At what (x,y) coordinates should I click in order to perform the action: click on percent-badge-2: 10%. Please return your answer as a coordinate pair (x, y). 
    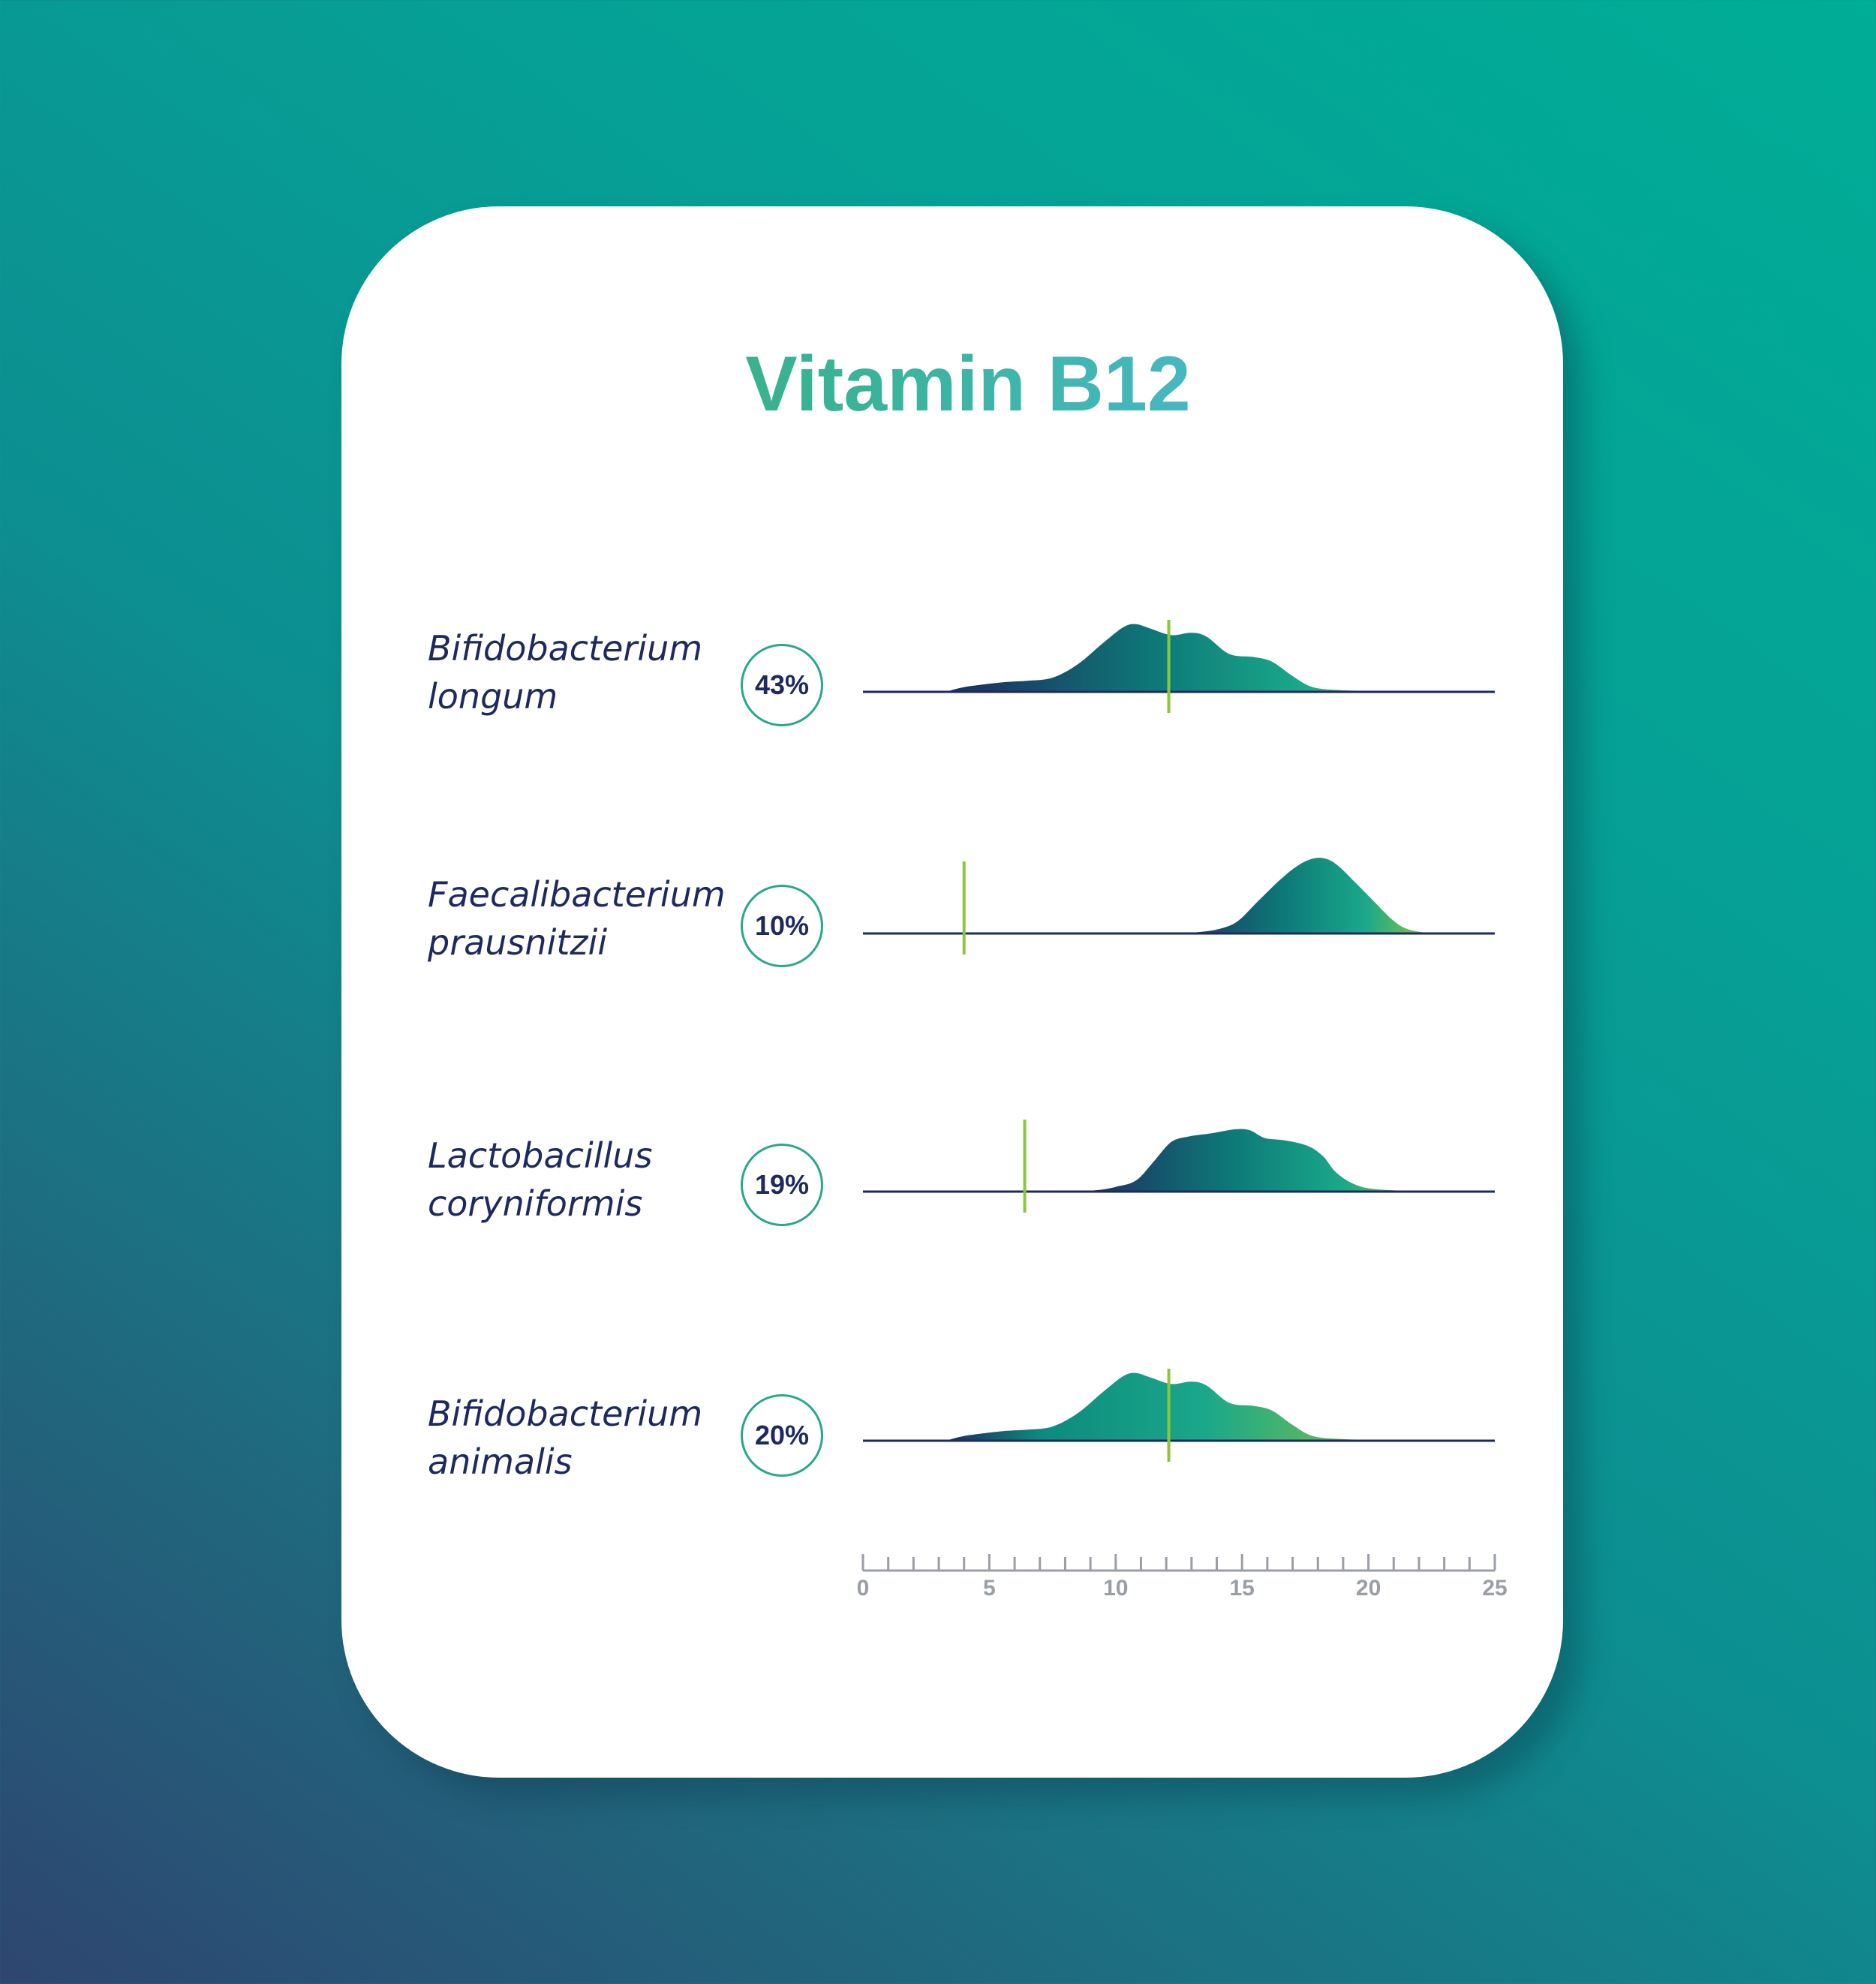
    Looking at the image, I should click on (782, 926).